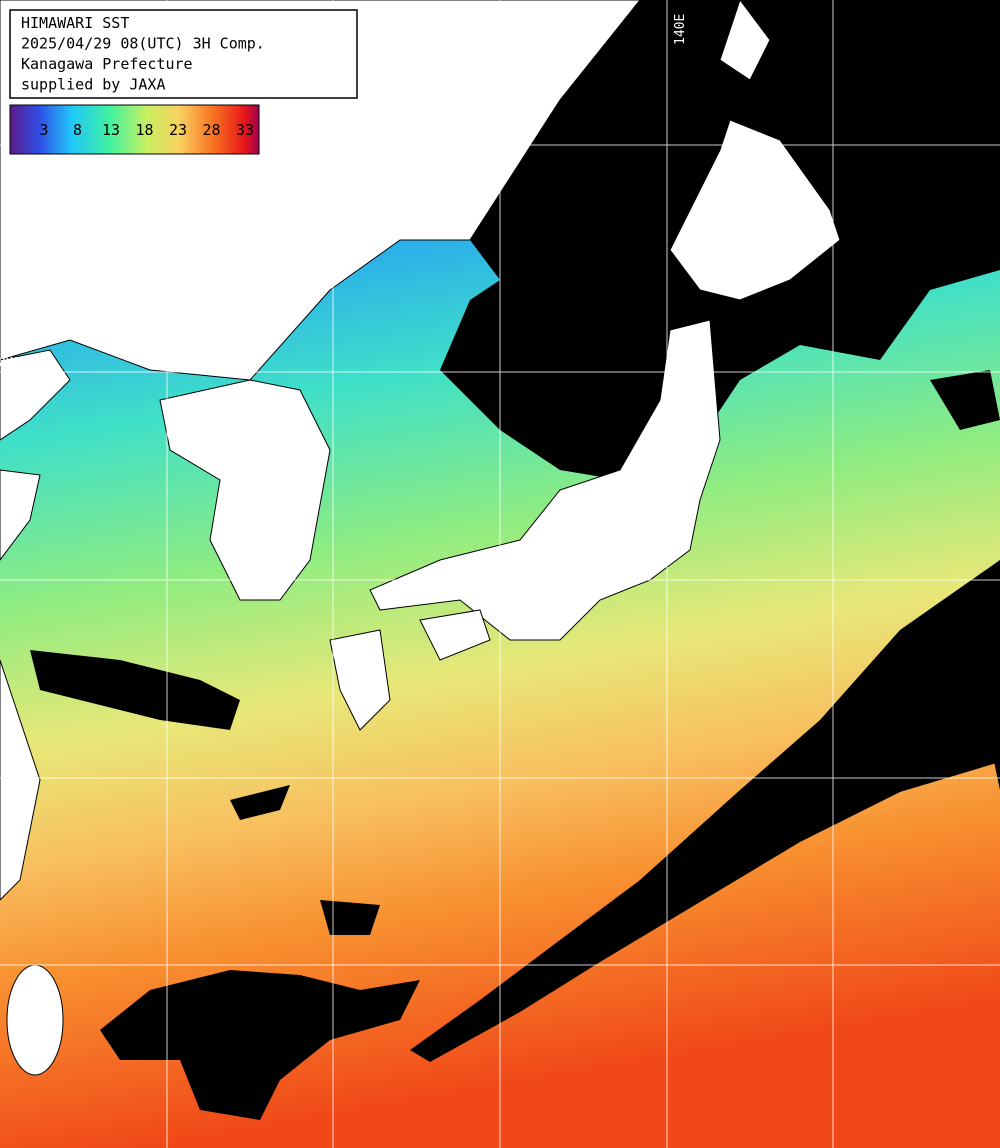 The width and height of the screenshot is (1000, 1148). What do you see at coordinates (111, 130) in the screenshot?
I see `colorbar-tick-label: 13` at bounding box center [111, 130].